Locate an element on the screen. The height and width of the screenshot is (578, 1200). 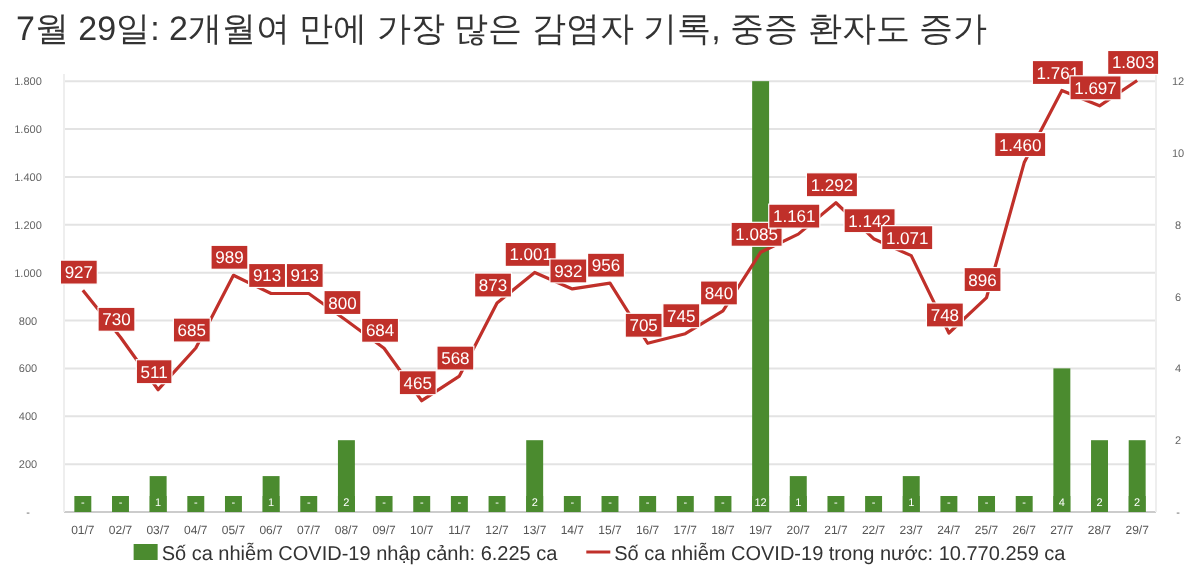
data-label: 927 is located at coordinates (79, 272).